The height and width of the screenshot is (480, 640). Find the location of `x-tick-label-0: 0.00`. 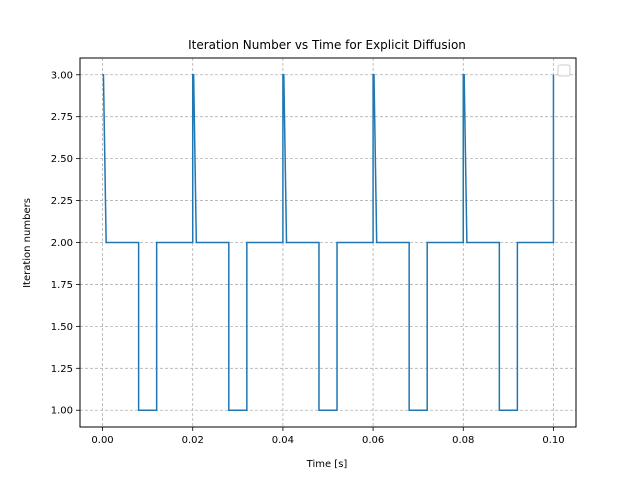

x-tick-label-0: 0.00 is located at coordinates (102, 440).